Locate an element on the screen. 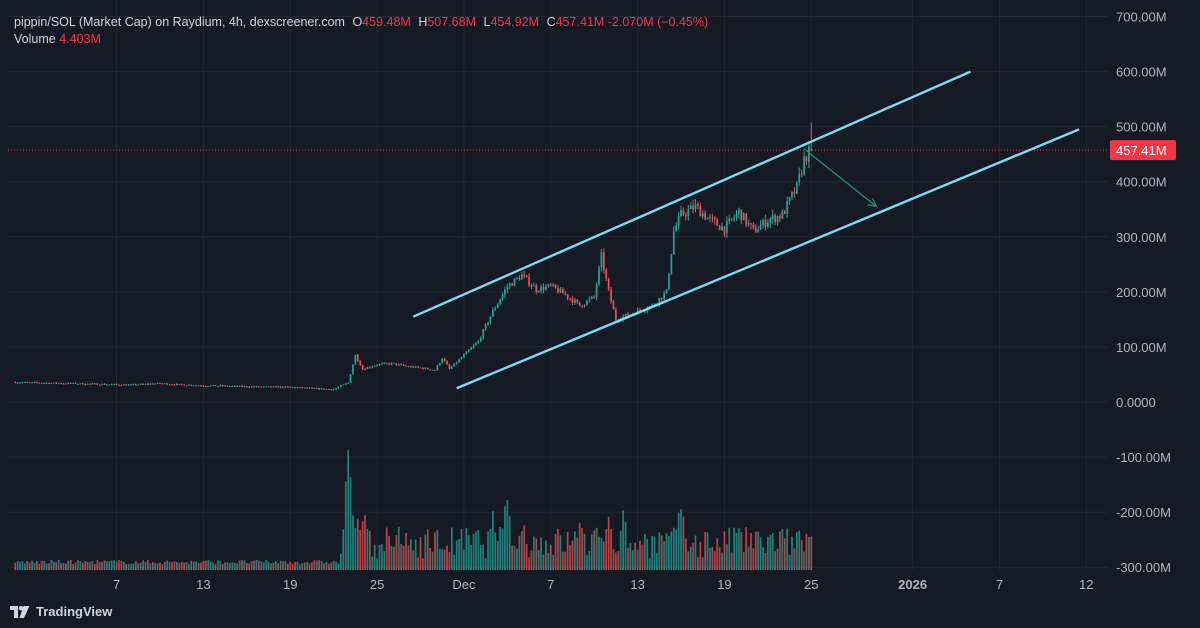  projection-arrow is located at coordinates (840, 178).